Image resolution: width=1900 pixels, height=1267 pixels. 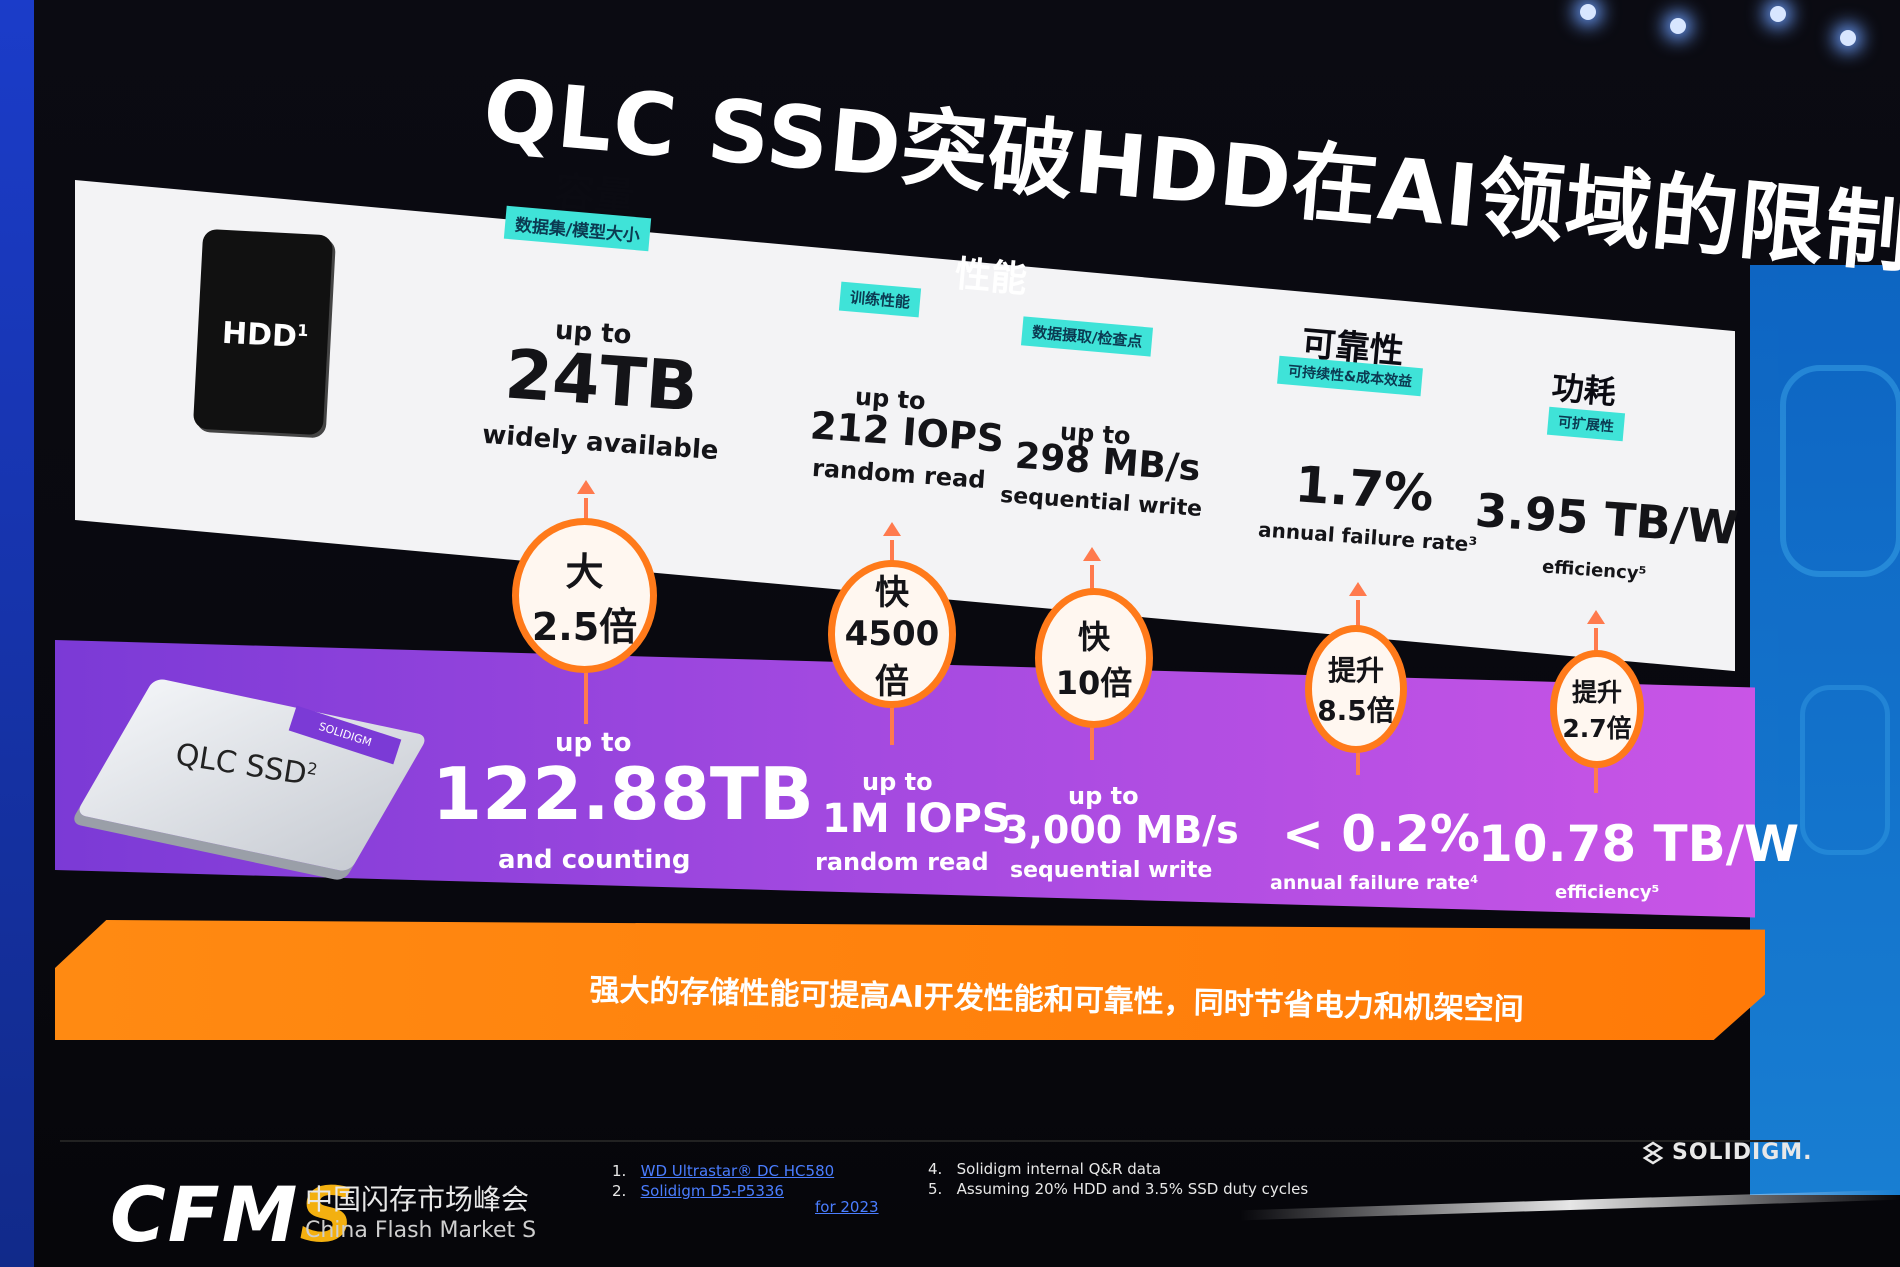 I want to click on ssd-capacity-value: 122.88TB, so click(x=623, y=794).